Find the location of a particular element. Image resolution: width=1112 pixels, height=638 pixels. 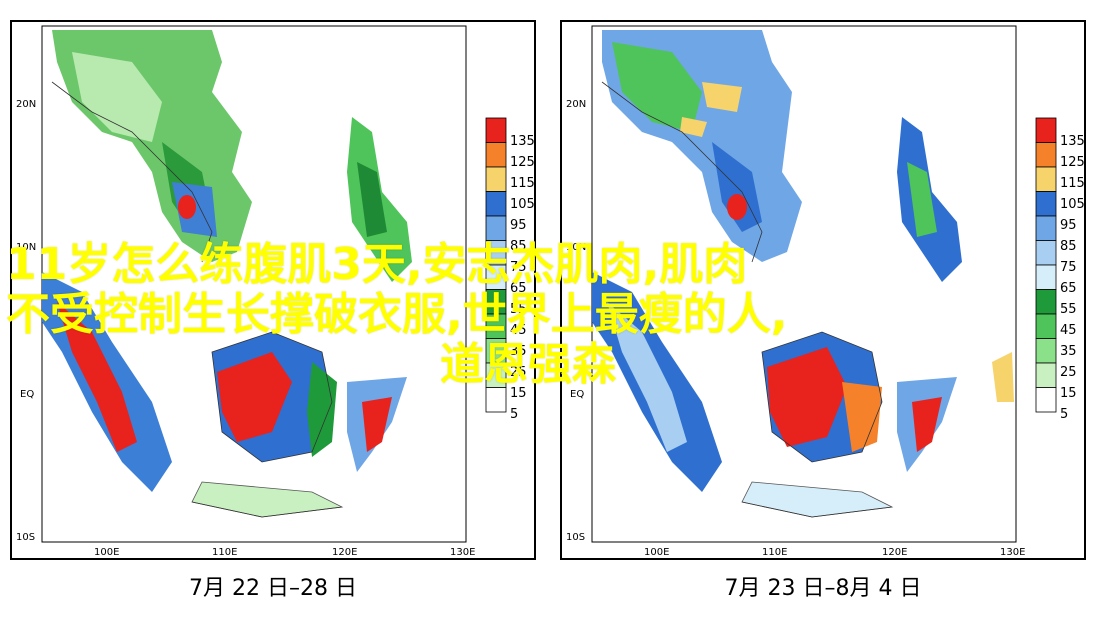

overlay-line: 道恩强森 is located at coordinates (528, 364).